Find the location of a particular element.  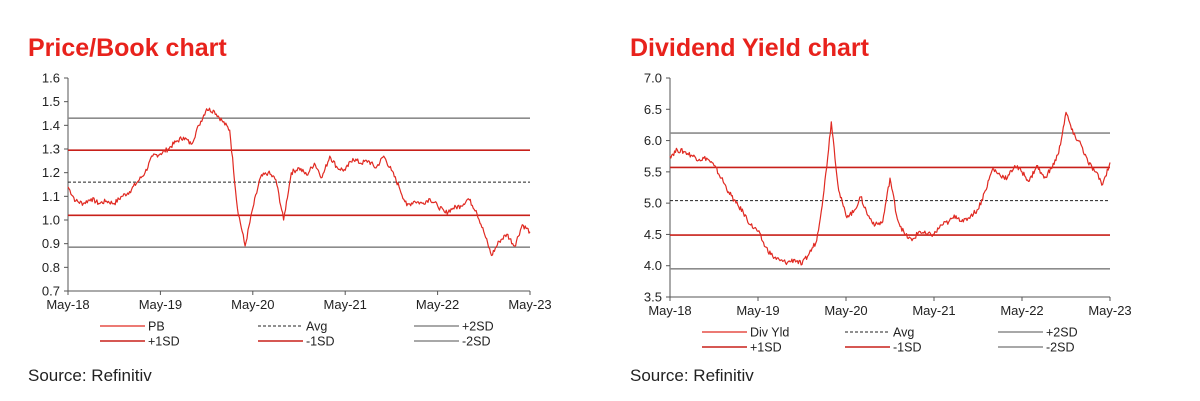

y-tick-label: 1.5 is located at coordinates (51, 101).